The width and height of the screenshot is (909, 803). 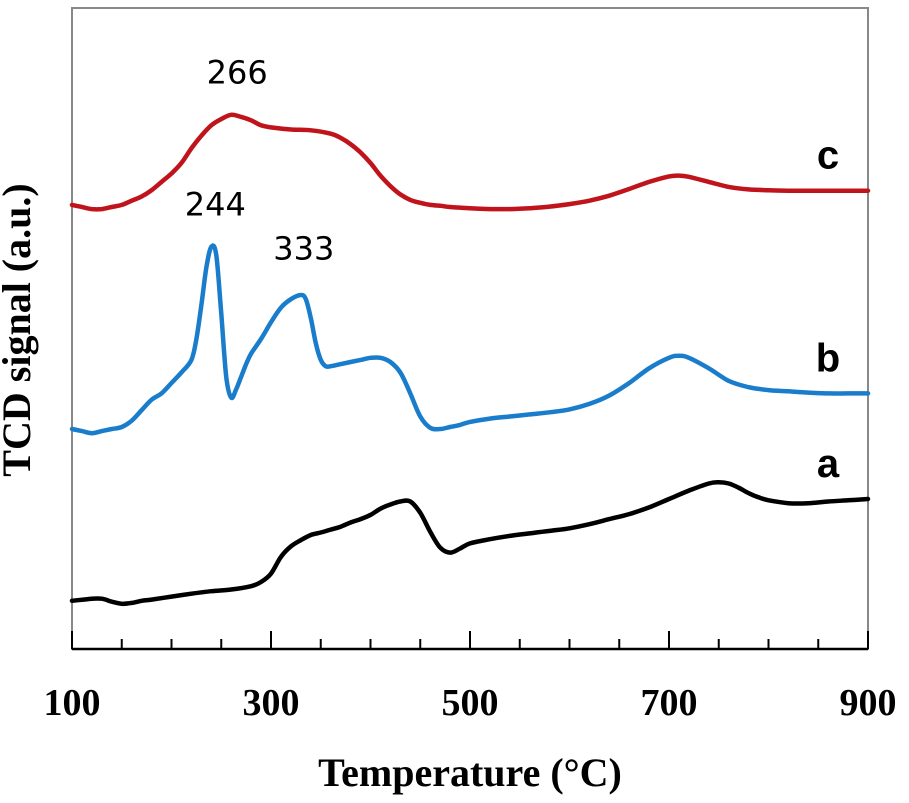 I want to click on y-axis-title: TCD signal (a.u.), so click(x=19, y=329).